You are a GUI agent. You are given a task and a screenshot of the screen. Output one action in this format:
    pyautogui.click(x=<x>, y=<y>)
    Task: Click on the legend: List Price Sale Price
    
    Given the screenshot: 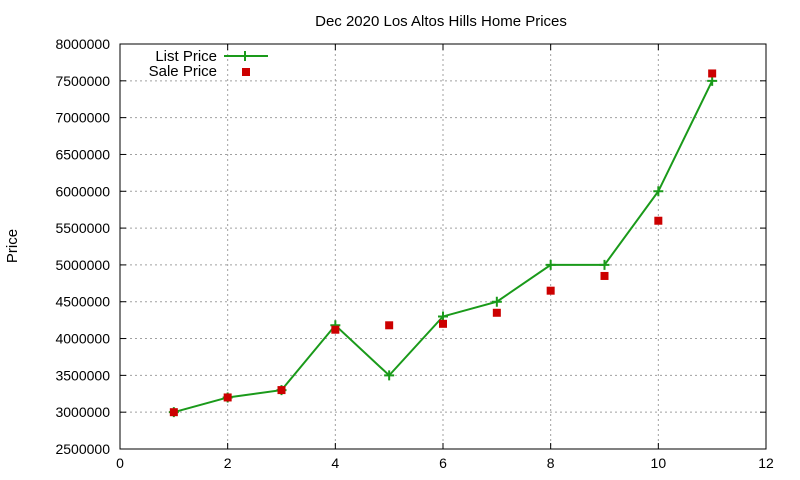 What is the action you would take?
    pyautogui.click(x=208, y=64)
    